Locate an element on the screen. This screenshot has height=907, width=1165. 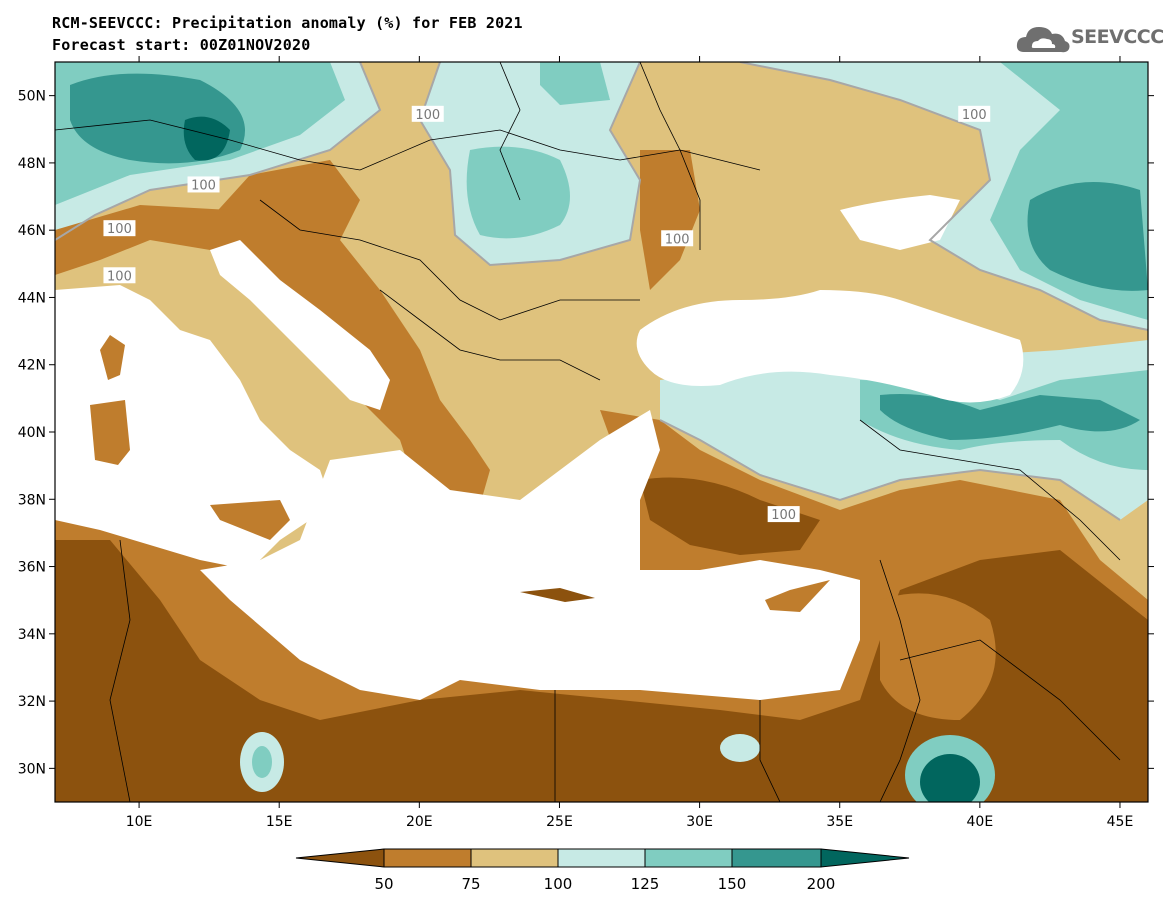
field-east-wet3 is located at coordinates (1010, 417).